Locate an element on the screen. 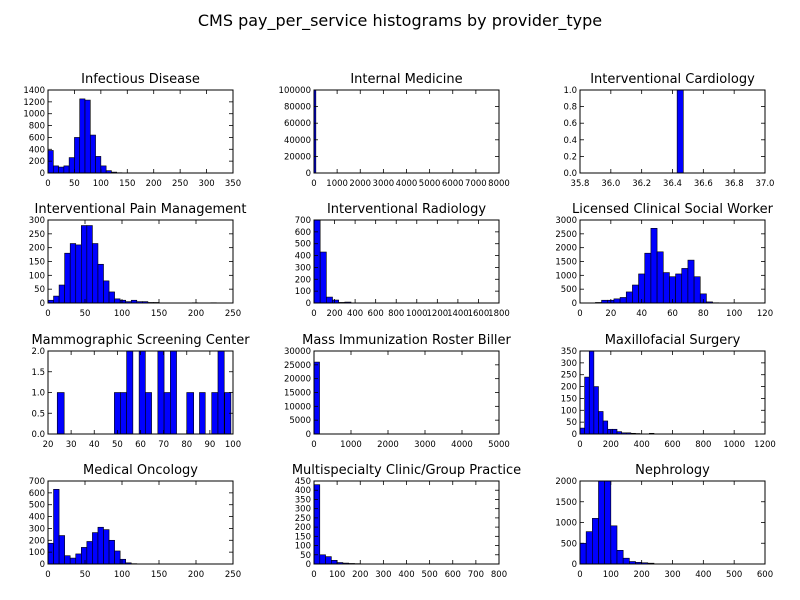 The height and width of the screenshot is (600, 800). x-tick-label: 150 is located at coordinates (159, 314).